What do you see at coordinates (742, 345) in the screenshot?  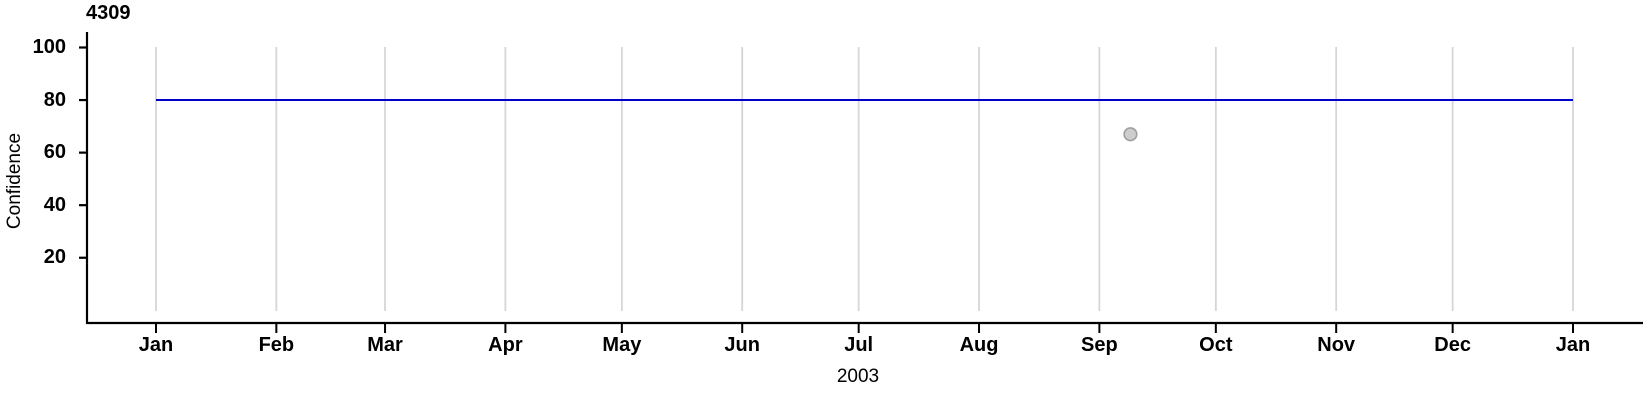 I see `x-tick-label: Jun` at bounding box center [742, 345].